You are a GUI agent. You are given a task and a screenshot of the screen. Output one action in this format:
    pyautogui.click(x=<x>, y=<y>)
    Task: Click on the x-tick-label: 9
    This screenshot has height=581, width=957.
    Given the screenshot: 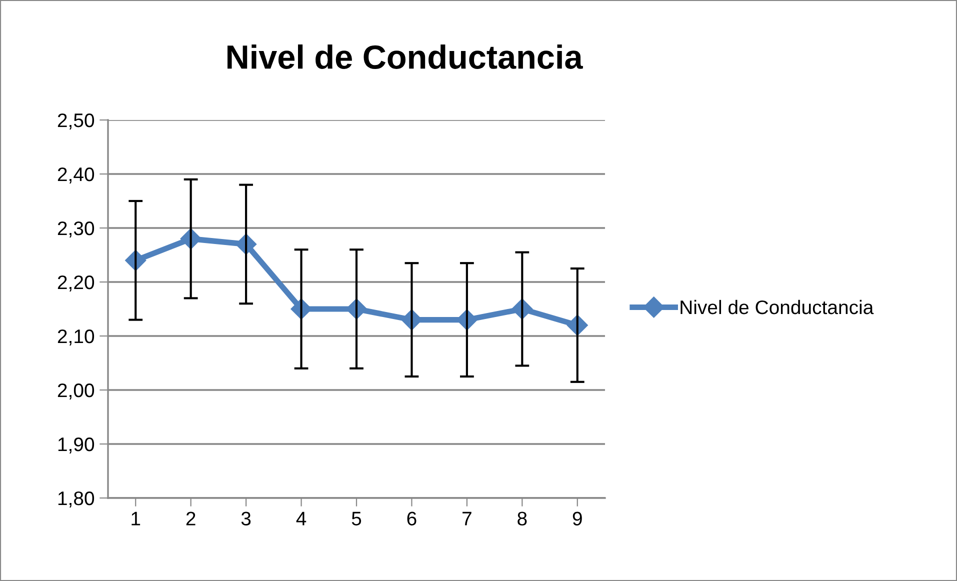 What is the action you would take?
    pyautogui.click(x=577, y=519)
    